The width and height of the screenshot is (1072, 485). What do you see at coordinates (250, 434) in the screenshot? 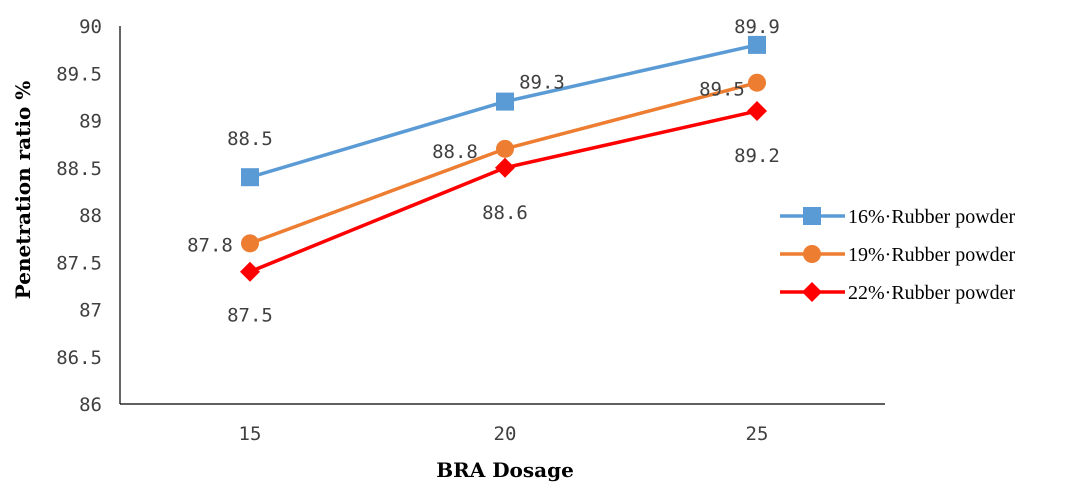
I see `x-tick-label: 15` at bounding box center [250, 434].